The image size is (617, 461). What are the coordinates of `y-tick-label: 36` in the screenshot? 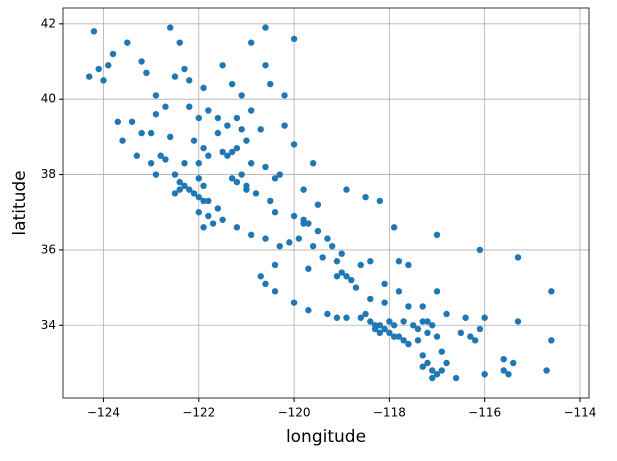 It's located at (48, 249).